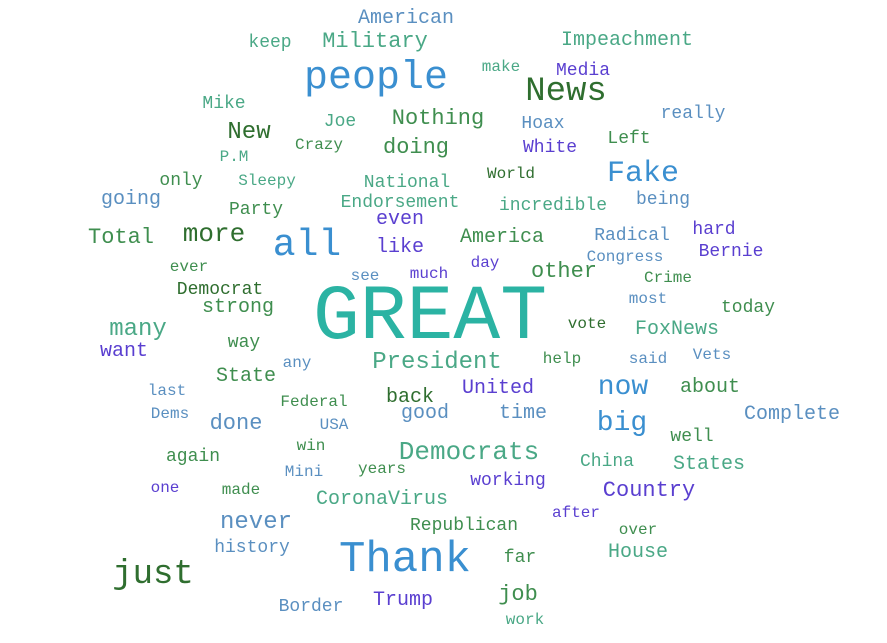  I want to click on word-endorsement: Endorsement, so click(400, 203).